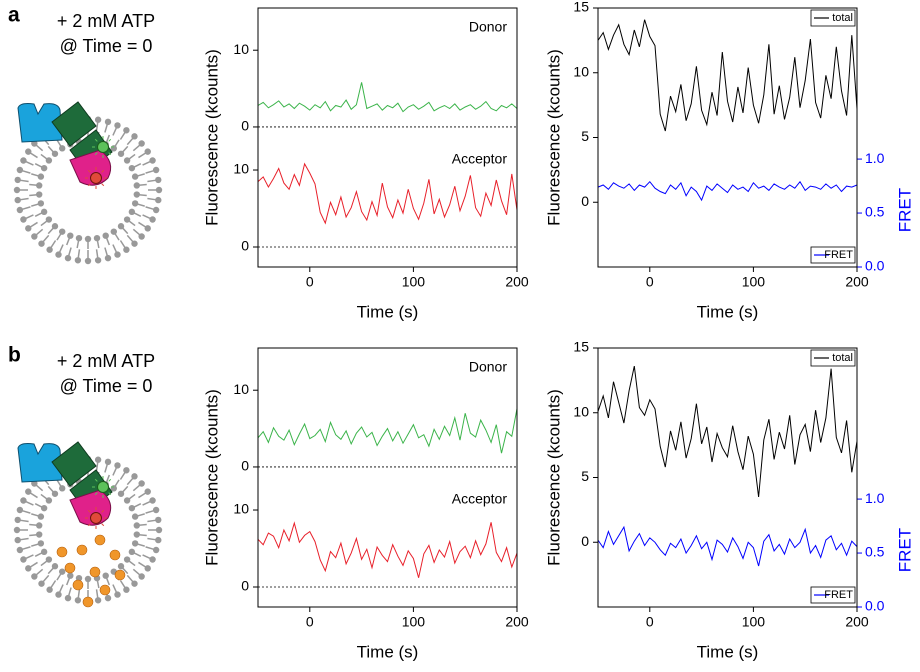  I want to click on legend-label: FRET, so click(838, 255).